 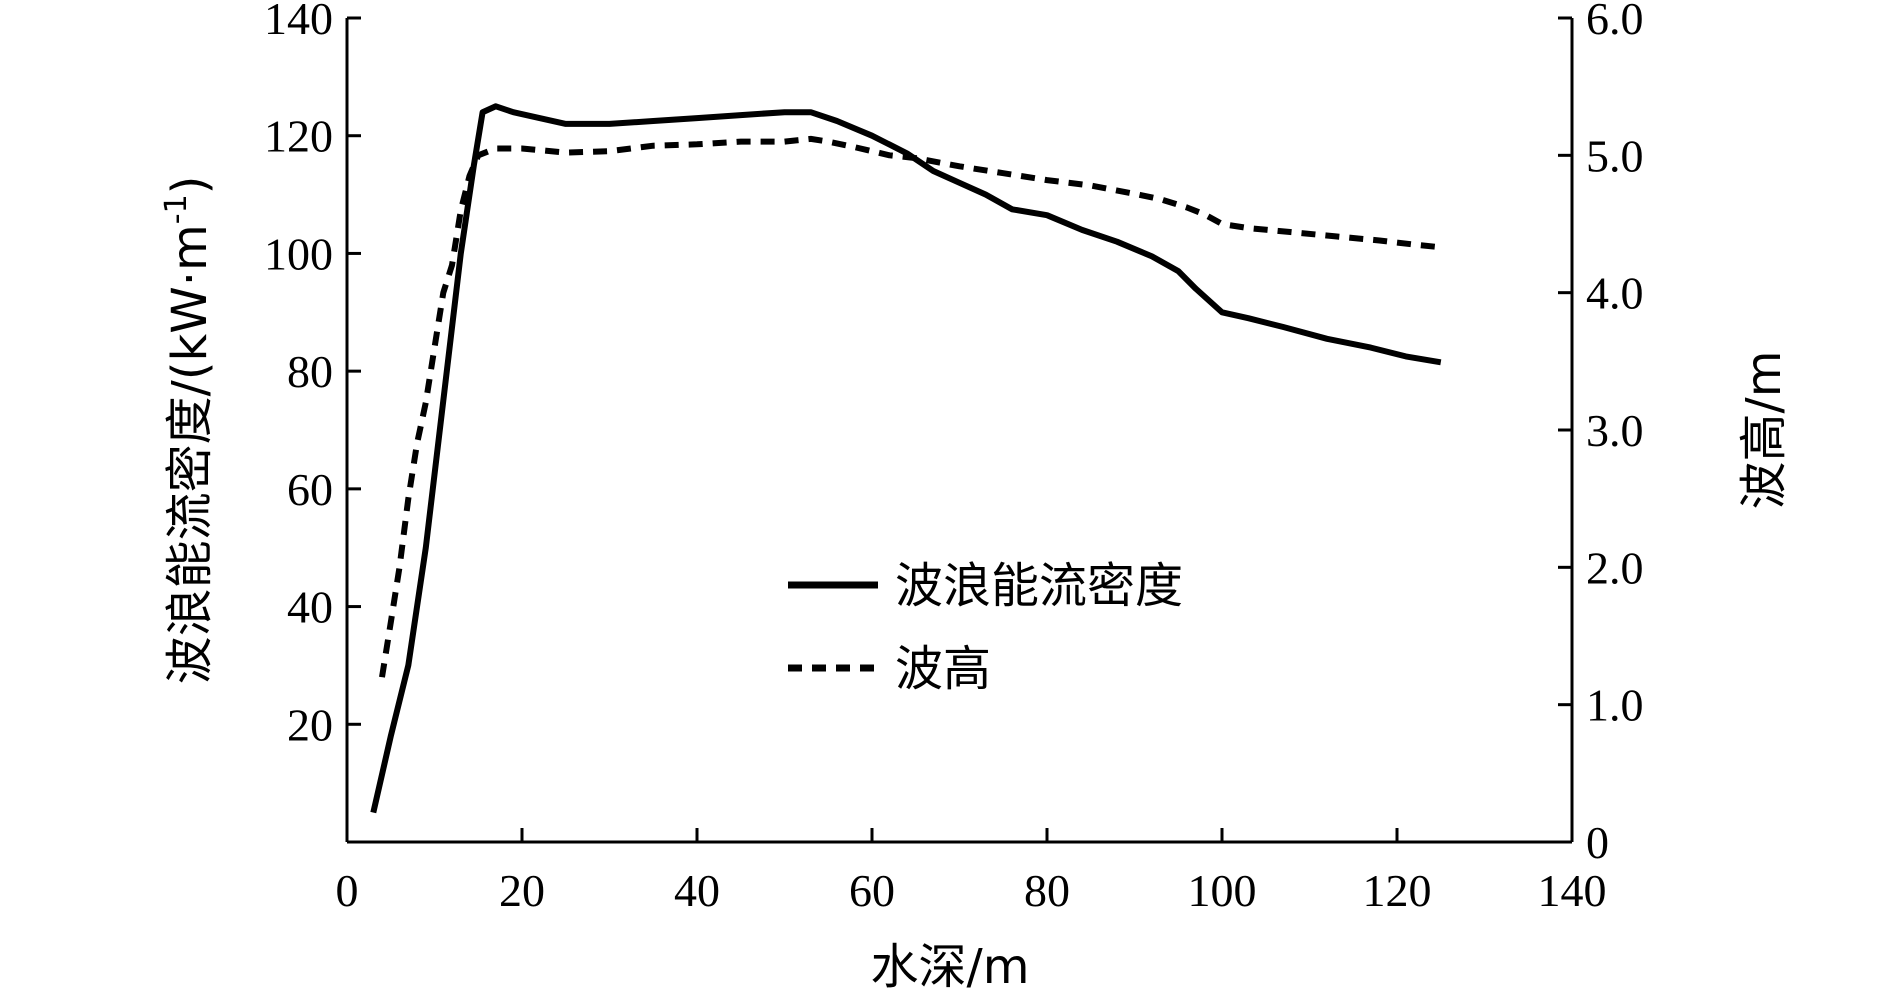 I want to click on y-left-tick-label: 100, so click(x=298, y=253).